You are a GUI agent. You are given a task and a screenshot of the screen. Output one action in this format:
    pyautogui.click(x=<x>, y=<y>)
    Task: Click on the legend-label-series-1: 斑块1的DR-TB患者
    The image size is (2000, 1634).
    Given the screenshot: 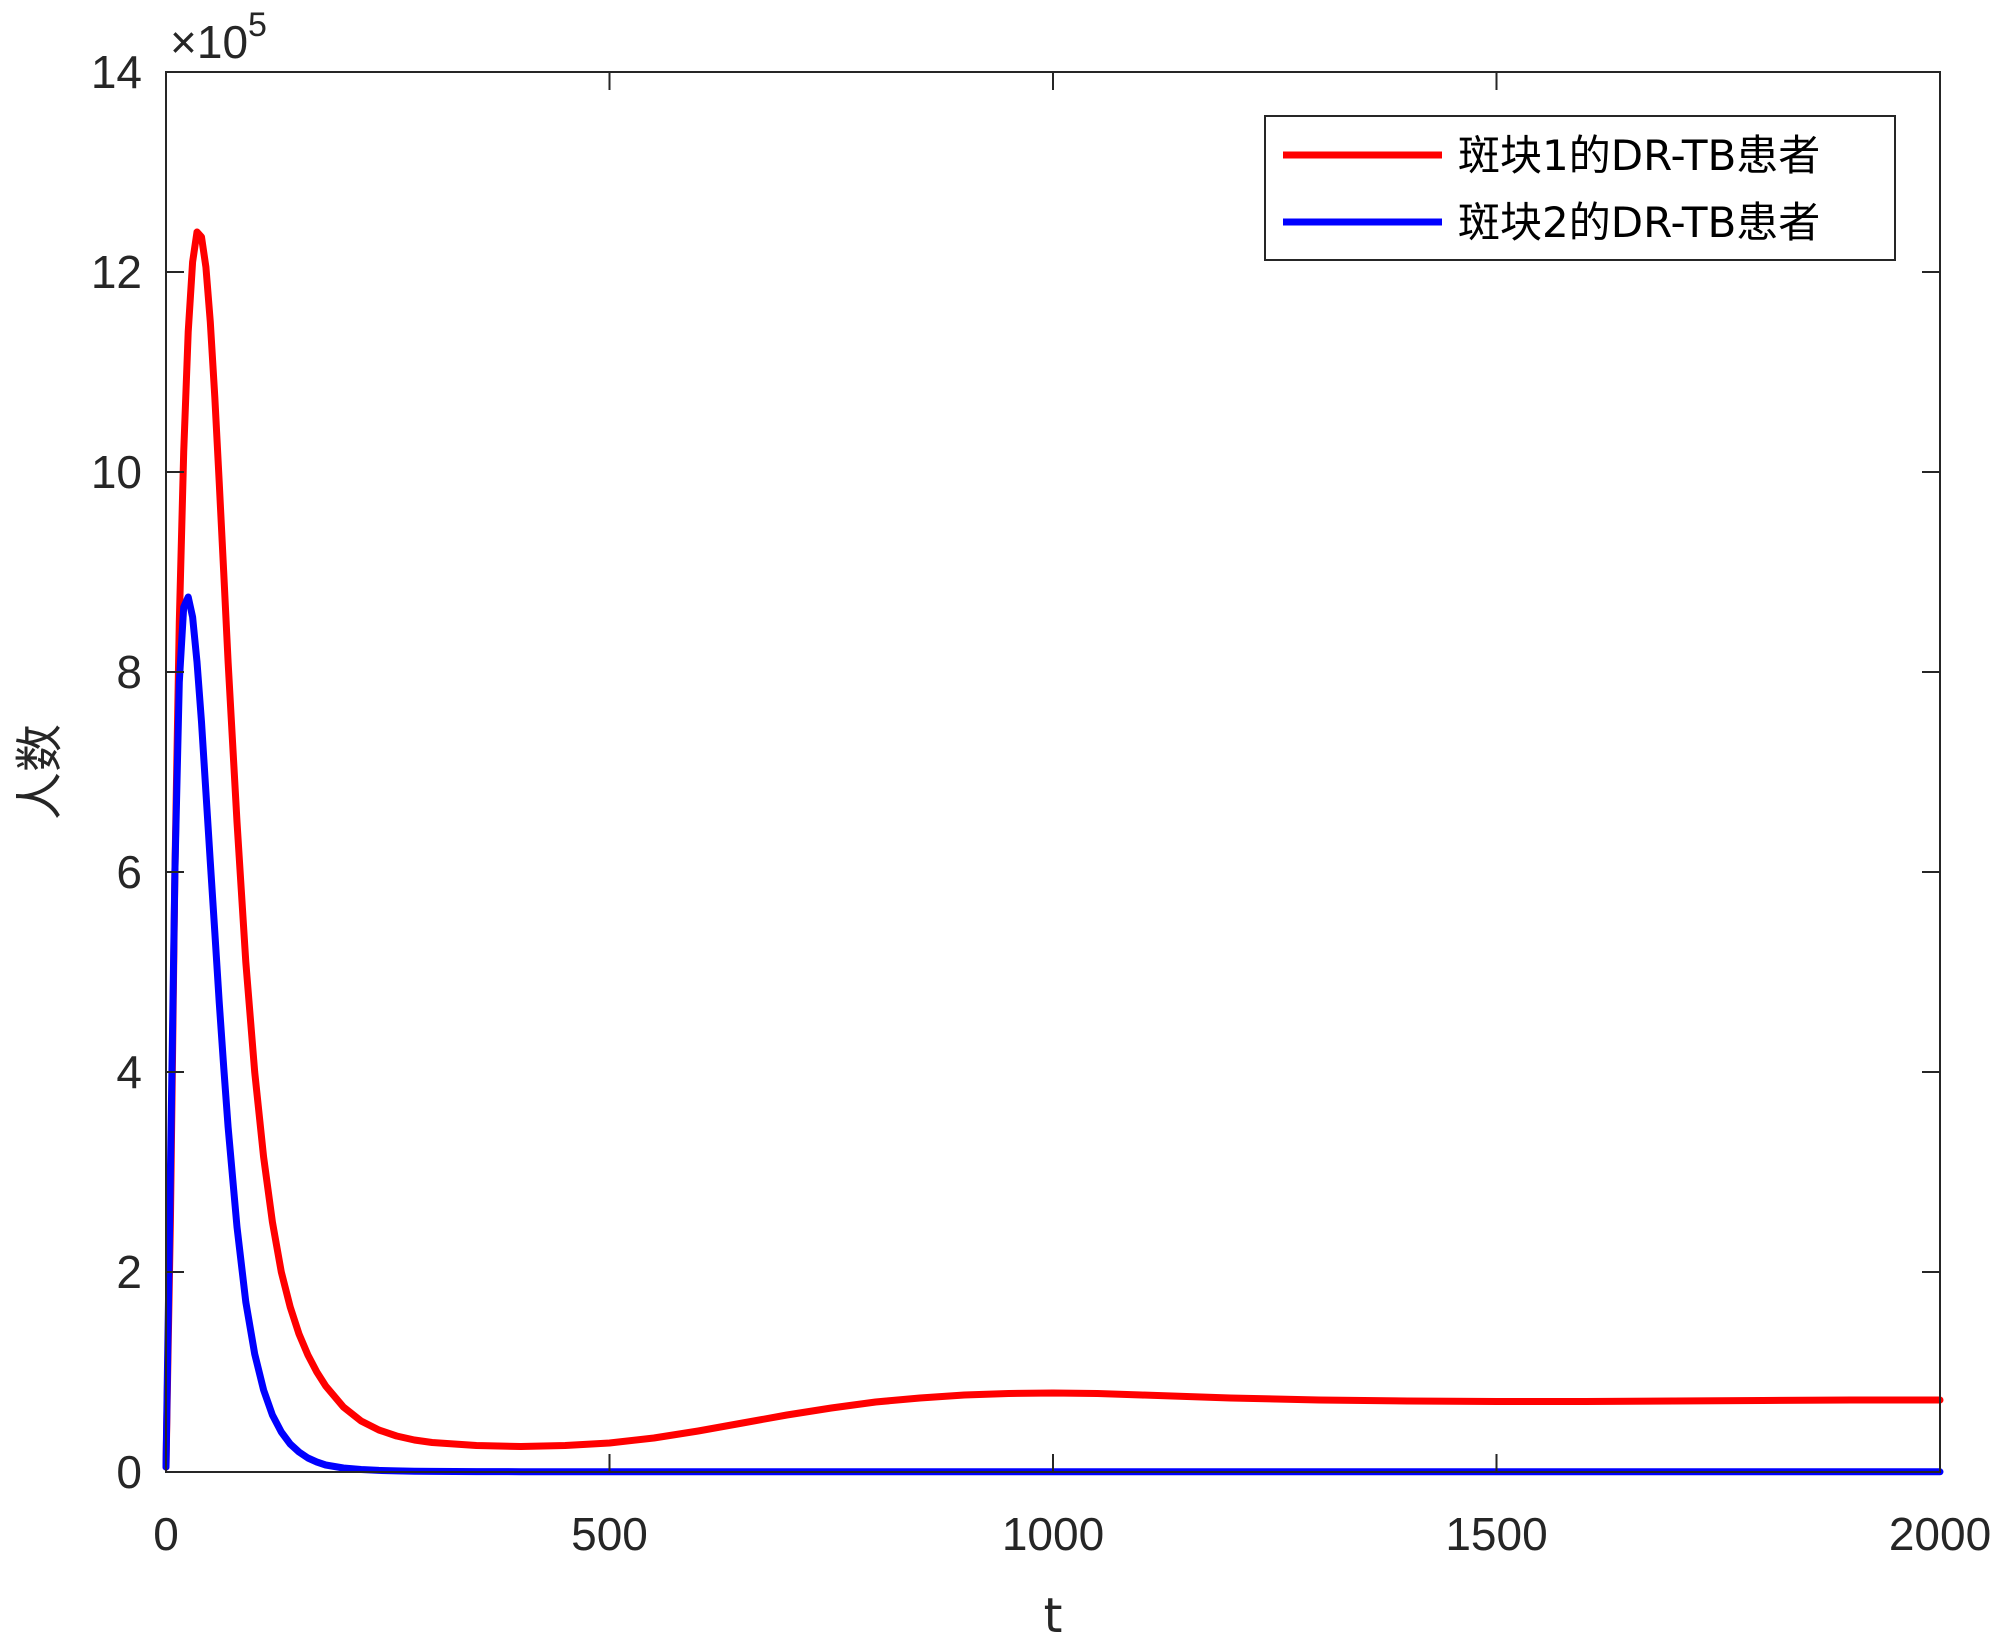 What is the action you would take?
    pyautogui.click(x=1639, y=155)
    